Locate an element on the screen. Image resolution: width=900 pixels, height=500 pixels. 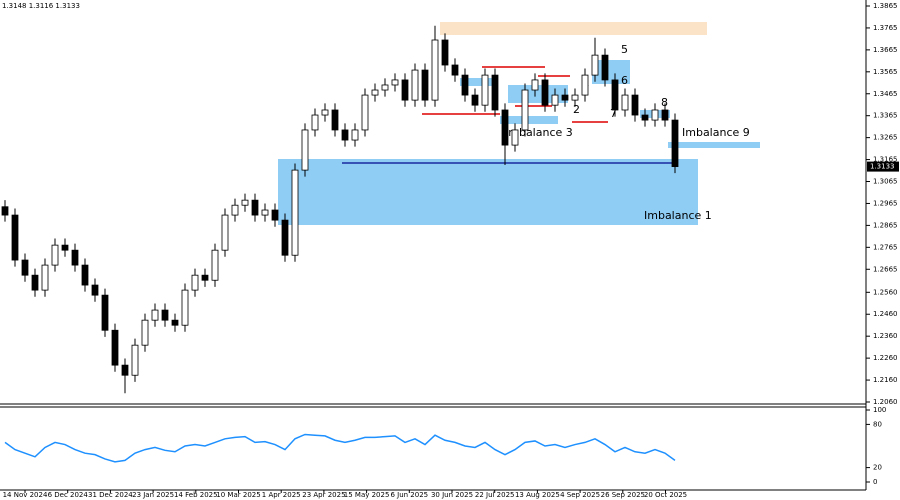
x-tick-label: 6 Jun 2025 is located at coordinates (409, 495).